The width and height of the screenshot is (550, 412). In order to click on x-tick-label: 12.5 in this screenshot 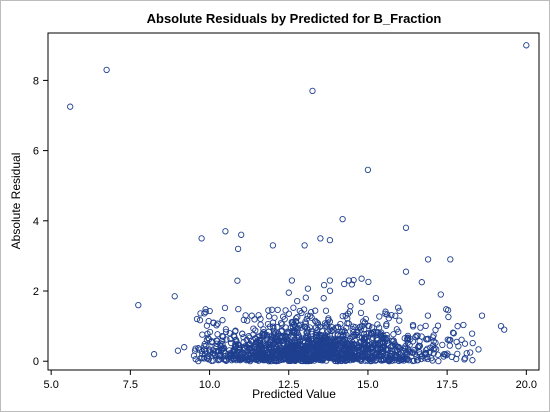, I will do `click(288, 385)`.